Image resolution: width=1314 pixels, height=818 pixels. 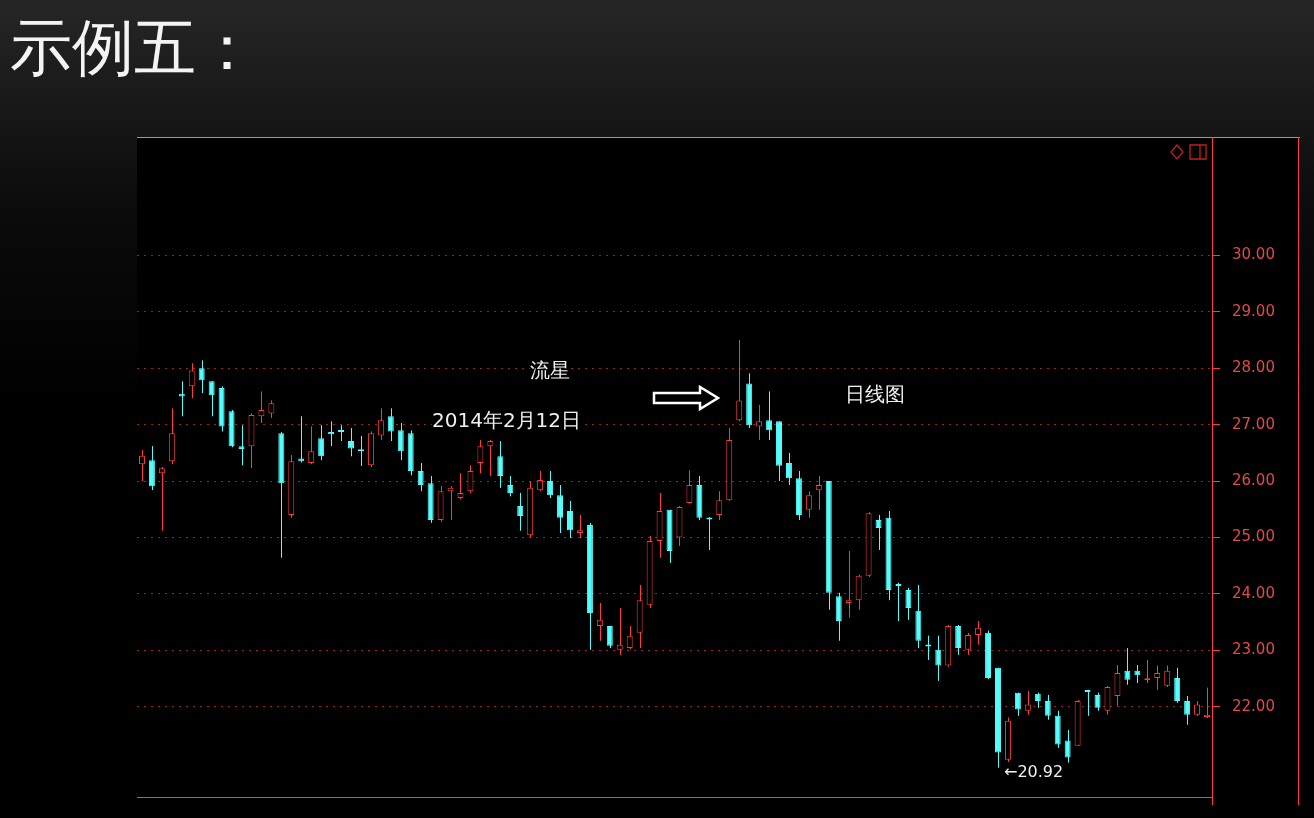 I want to click on annotation: 日线图, so click(x=875, y=394).